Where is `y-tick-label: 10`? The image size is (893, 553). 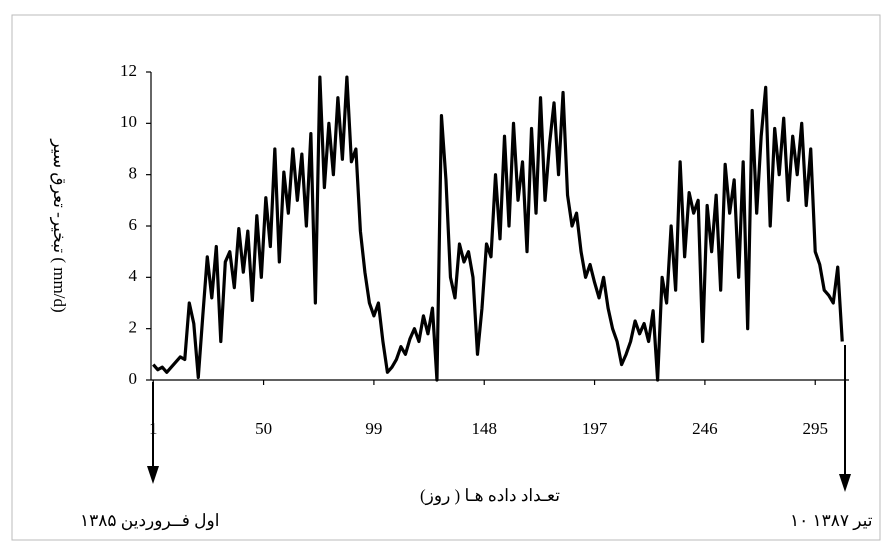 y-tick-label: 10 is located at coordinates (128, 121).